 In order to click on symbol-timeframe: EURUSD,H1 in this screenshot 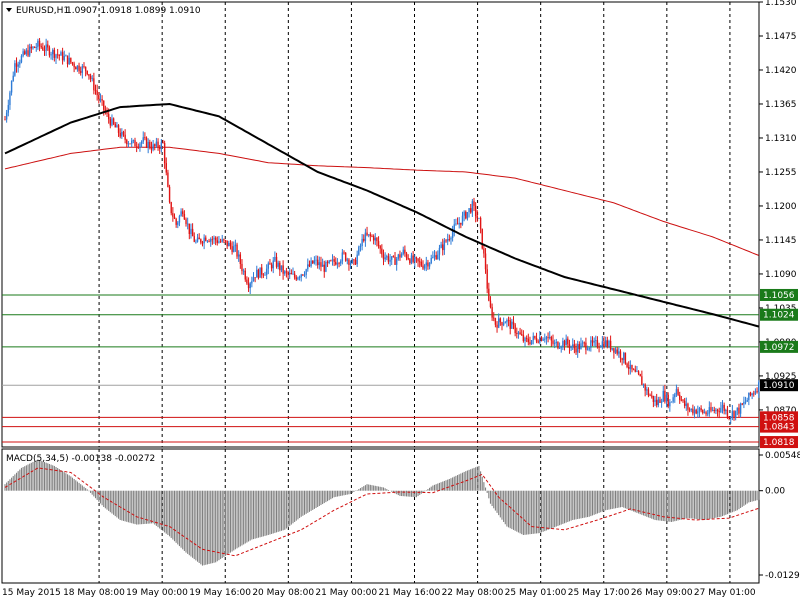, I will do `click(42, 11)`.